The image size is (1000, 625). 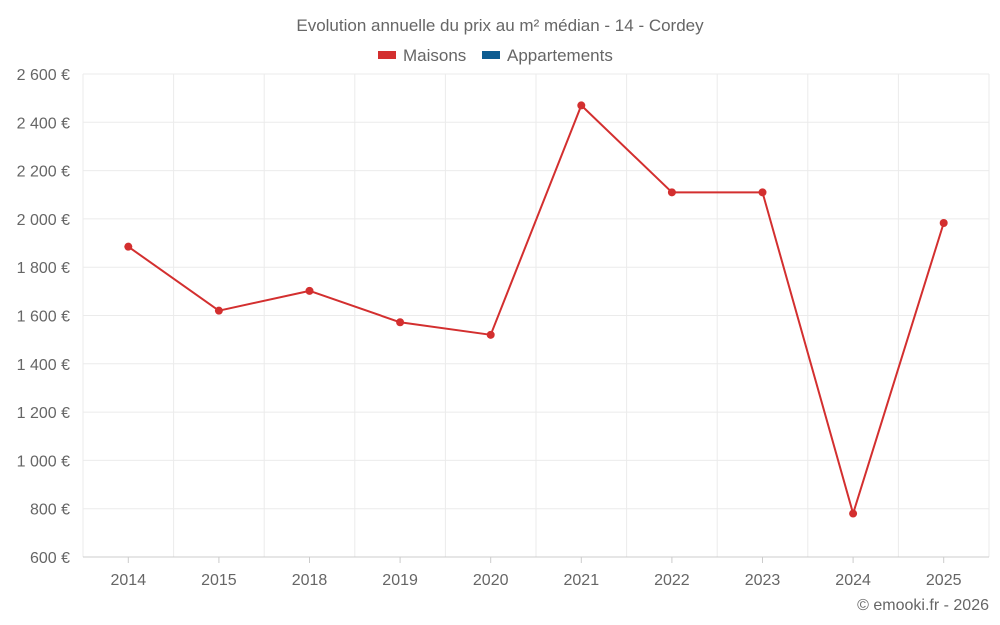 What do you see at coordinates (387, 55) in the screenshot?
I see `legend-swatch-maisons` at bounding box center [387, 55].